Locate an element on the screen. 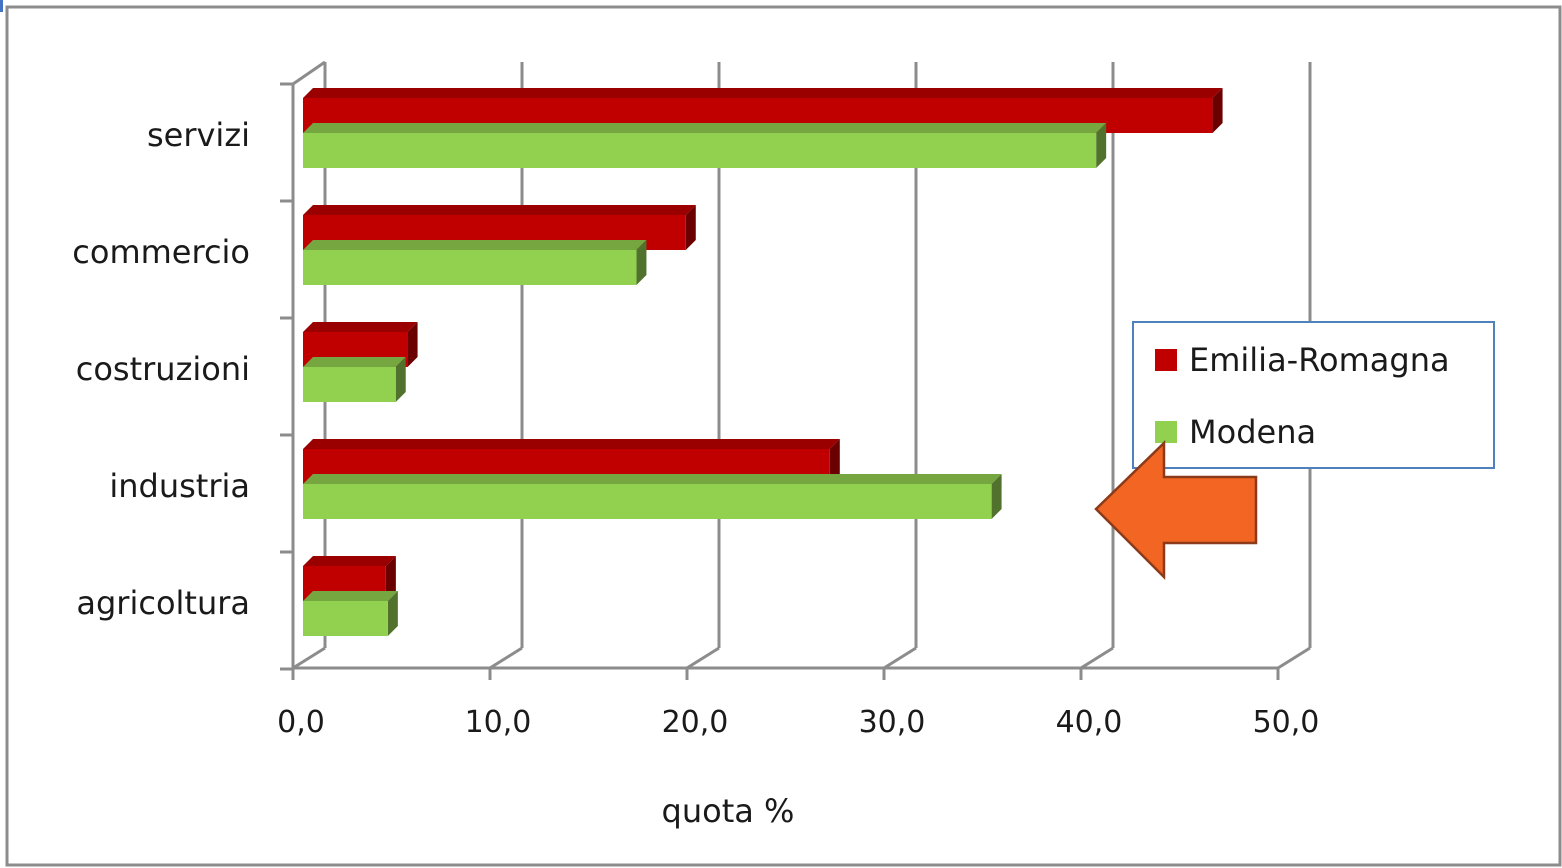 Image resolution: width=1562 pixels, height=868 pixels. category-label-agricoltura: agricoltura is located at coordinates (163, 603).